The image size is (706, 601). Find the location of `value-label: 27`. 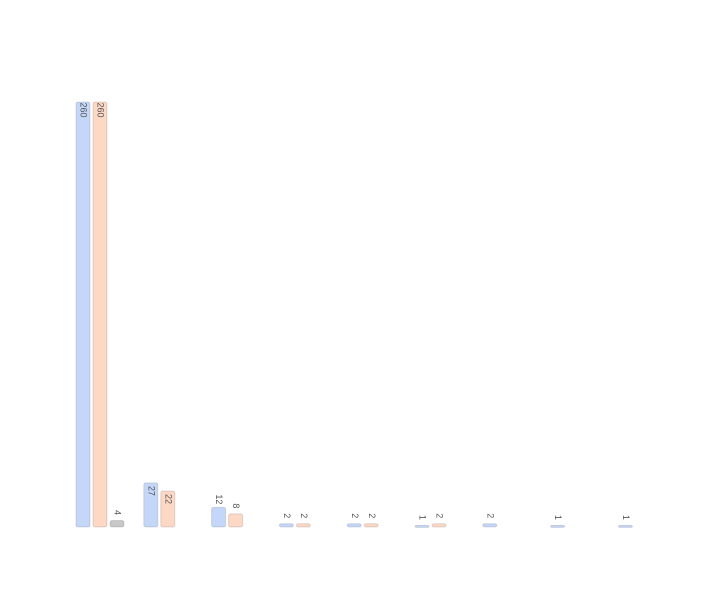

value-label: 27 is located at coordinates (151, 491).